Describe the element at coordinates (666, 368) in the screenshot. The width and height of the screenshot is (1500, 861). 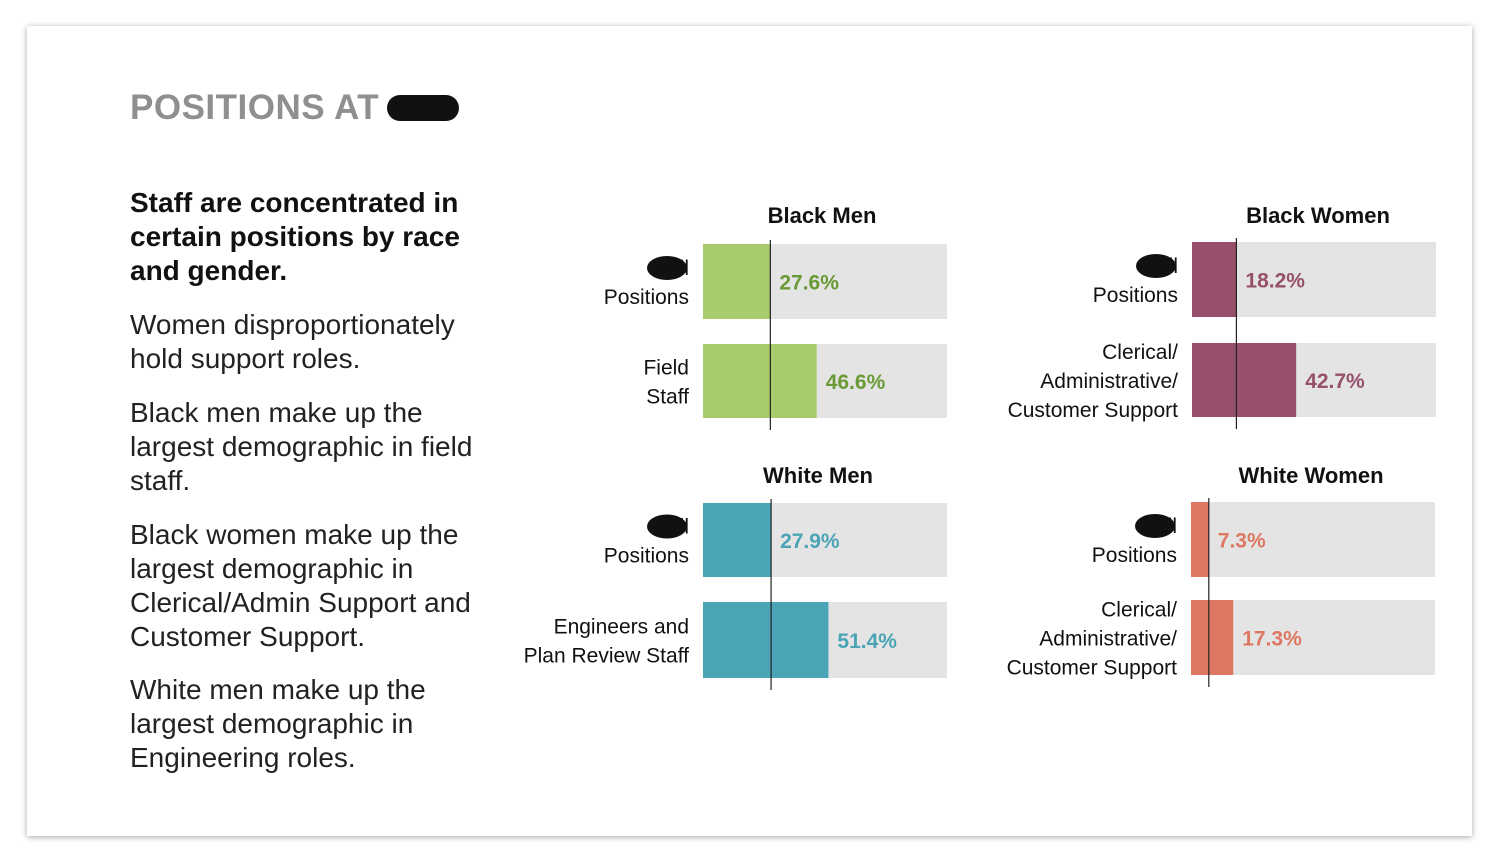
I see `category-label: Field` at that location.